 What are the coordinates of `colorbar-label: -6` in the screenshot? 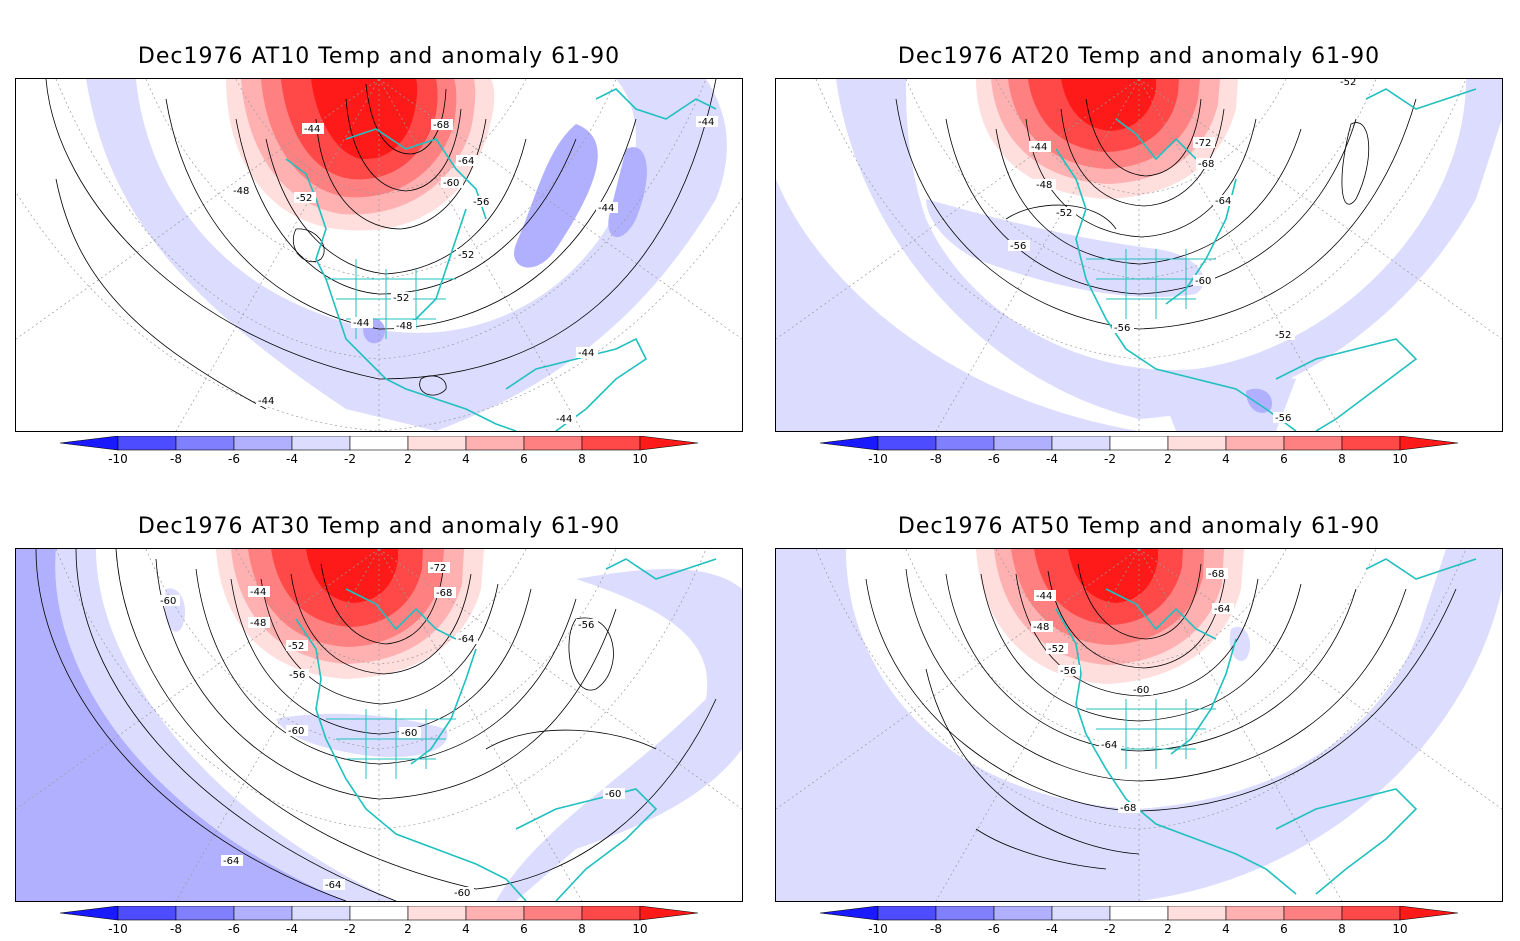 It's located at (994, 929).